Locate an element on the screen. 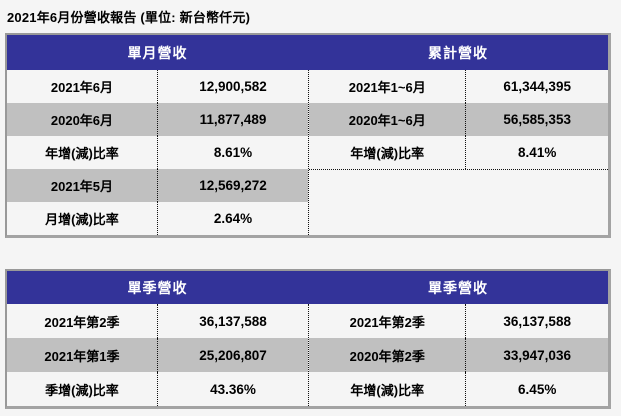  table-row: 2020年1~6月 56,585,353 is located at coordinates (458, 119).